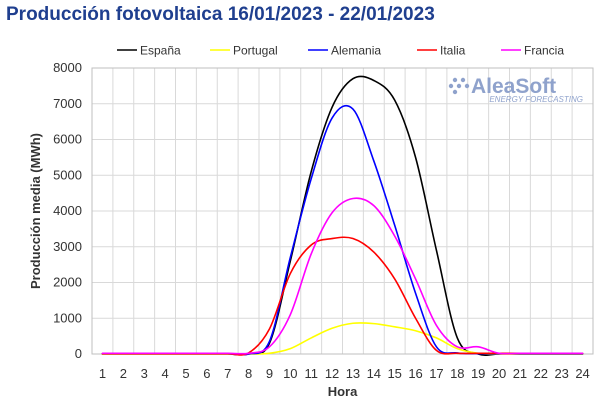 The image size is (600, 418). What do you see at coordinates (356, 51) in the screenshot?
I see `legend-label-2: Alemania` at bounding box center [356, 51].